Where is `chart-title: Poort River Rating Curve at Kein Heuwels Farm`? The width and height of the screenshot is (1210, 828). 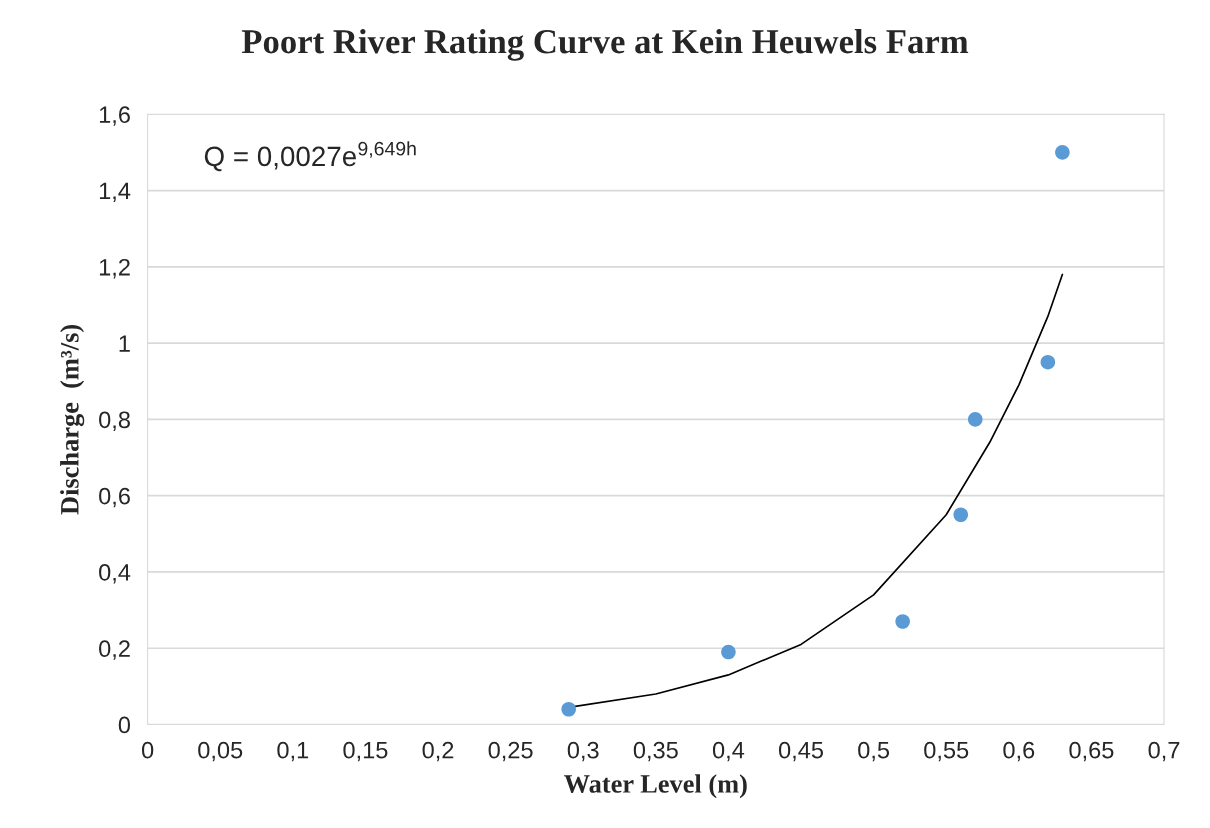
chart-title: Poort River Rating Curve at Kein Heuwels Farm is located at coordinates (605, 44).